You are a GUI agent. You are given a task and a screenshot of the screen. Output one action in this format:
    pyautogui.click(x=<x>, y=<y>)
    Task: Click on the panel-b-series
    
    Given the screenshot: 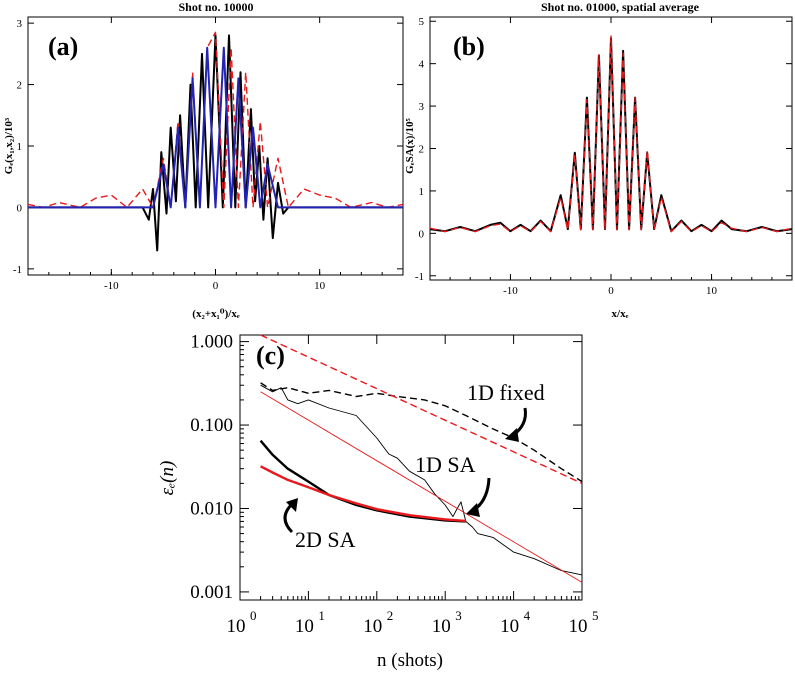 What is the action you would take?
    pyautogui.click(x=611, y=134)
    